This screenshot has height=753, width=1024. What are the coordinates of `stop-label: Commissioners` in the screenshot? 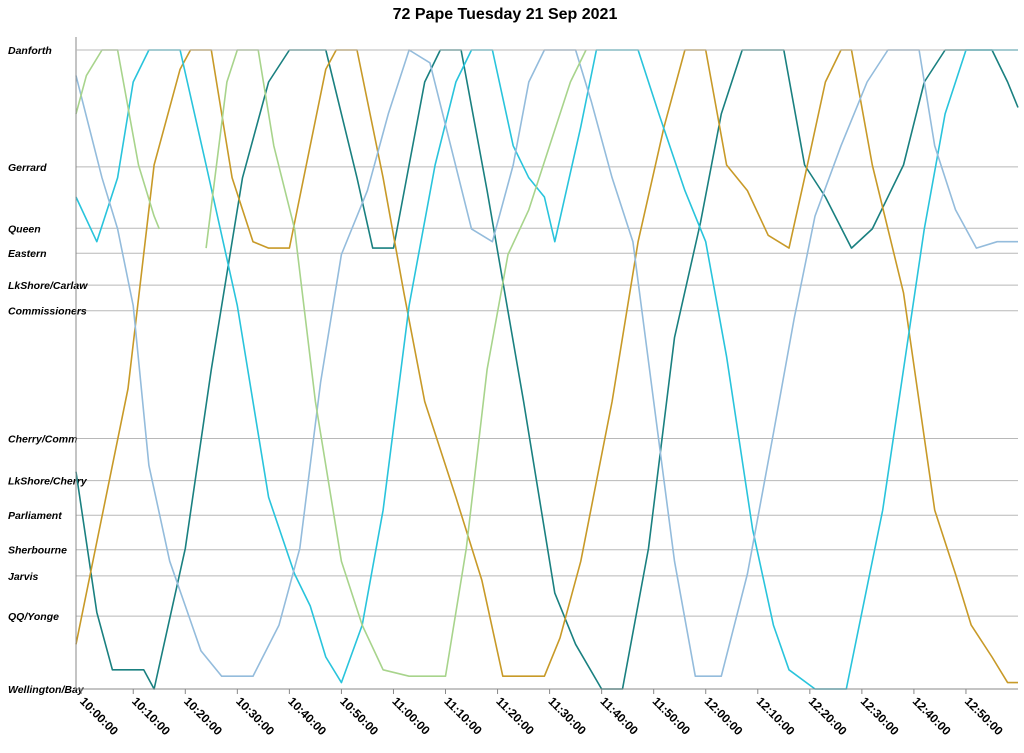 It's located at (47, 312).